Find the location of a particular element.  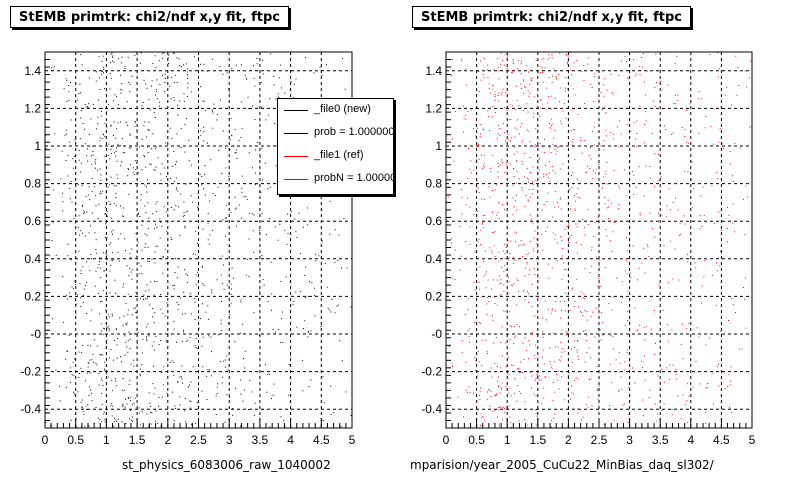

x-tick-label: 1.5 is located at coordinates (537, 440).